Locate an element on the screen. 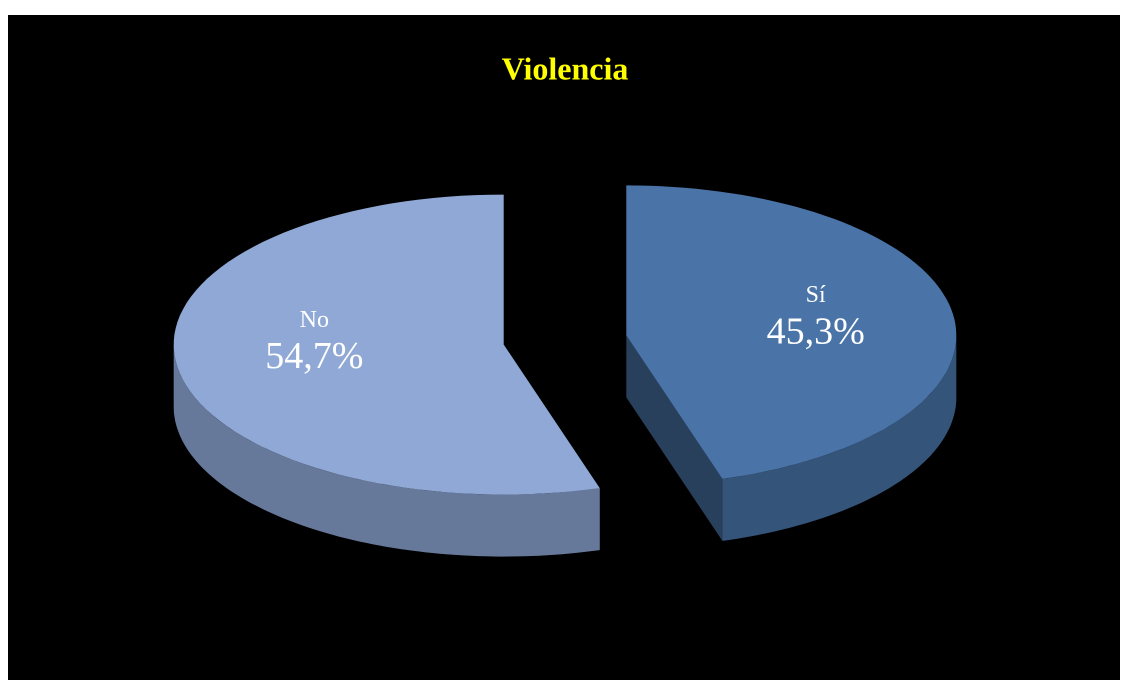 The image size is (1129, 688). chart-title: Violencia is located at coordinates (565, 68).